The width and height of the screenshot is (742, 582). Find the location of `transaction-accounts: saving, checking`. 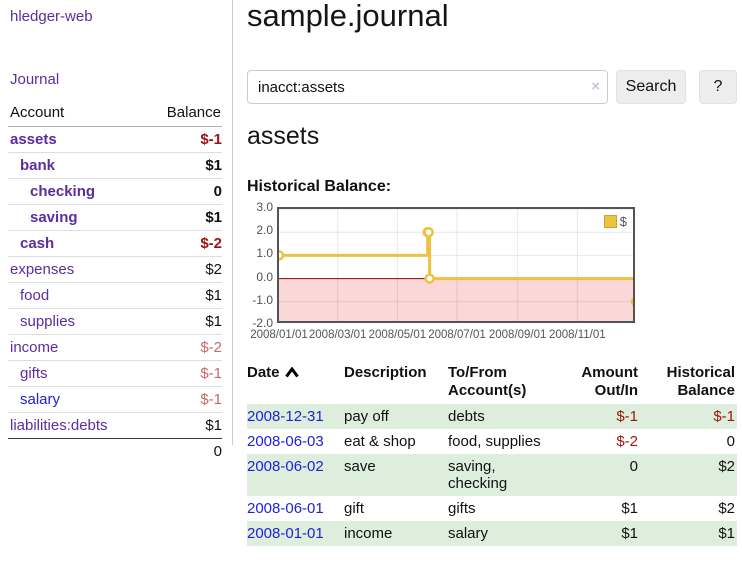

transaction-accounts: saving, checking is located at coordinates (504, 475).